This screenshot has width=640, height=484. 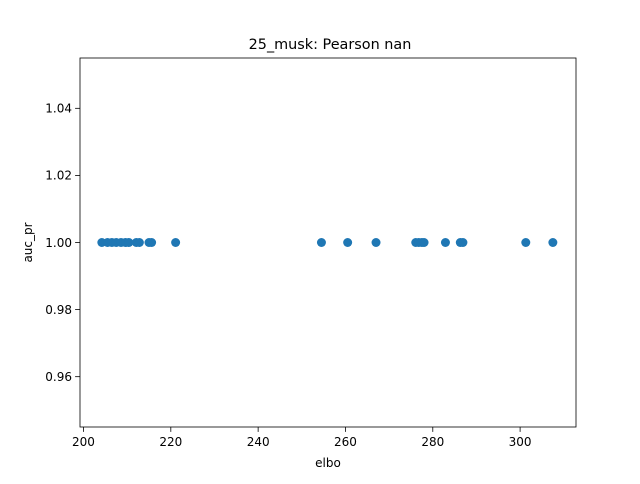 I want to click on x-tick-label: 200, so click(x=83, y=442).